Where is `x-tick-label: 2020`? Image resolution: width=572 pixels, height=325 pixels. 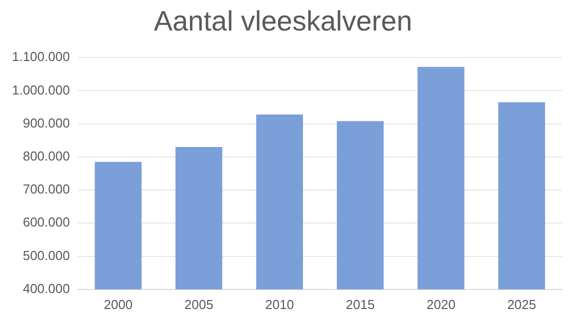
x-tick-label: 2020 is located at coordinates (441, 304).